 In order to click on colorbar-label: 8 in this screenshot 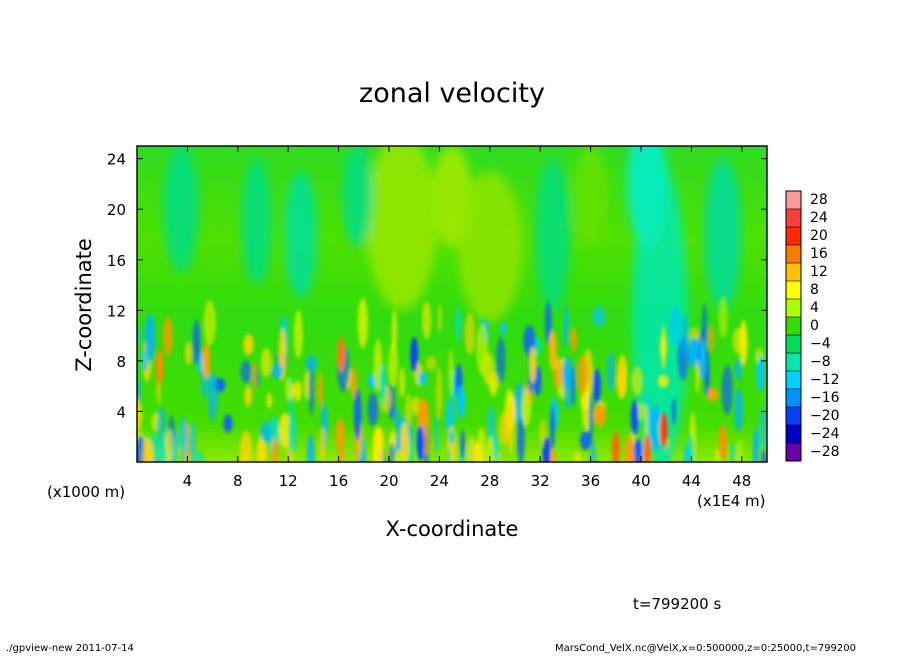, I will do `click(814, 290)`.